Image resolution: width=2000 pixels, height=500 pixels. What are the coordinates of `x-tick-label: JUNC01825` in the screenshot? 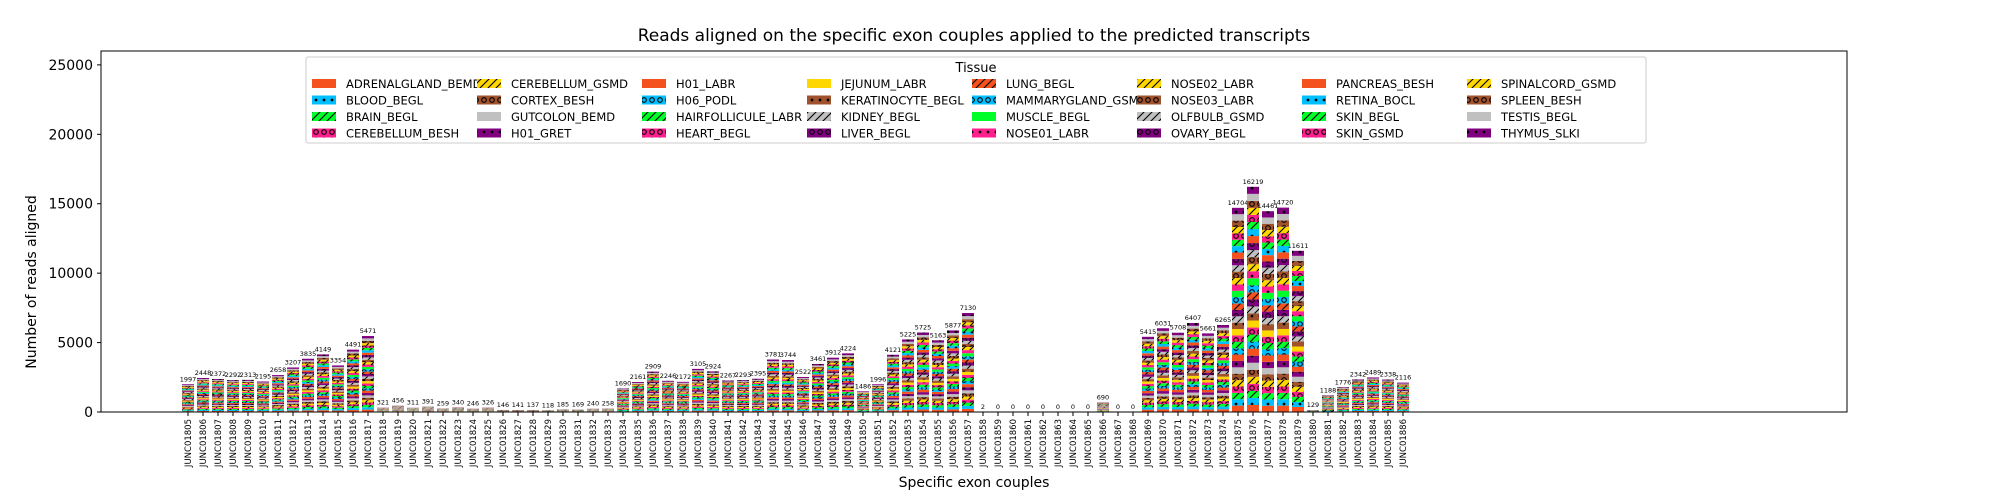 It's located at (489, 443).